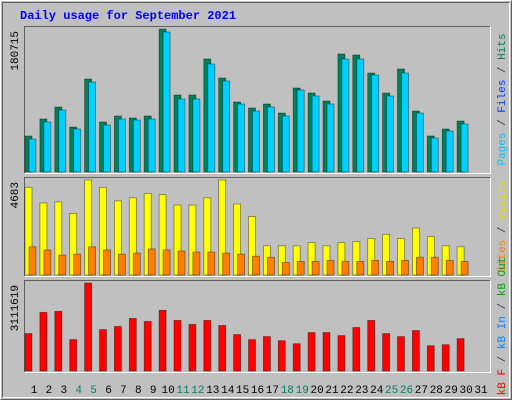 The image size is (512, 400). Describe the element at coordinates (503, 359) in the screenshot. I see `side-label-part: /` at that location.